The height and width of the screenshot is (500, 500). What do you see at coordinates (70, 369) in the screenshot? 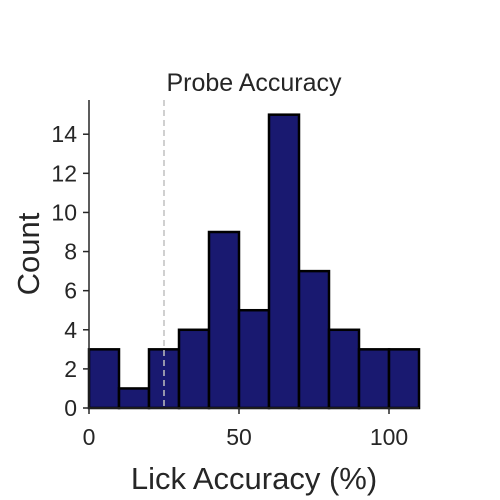
I see `y-tick-label: 2` at bounding box center [70, 369].